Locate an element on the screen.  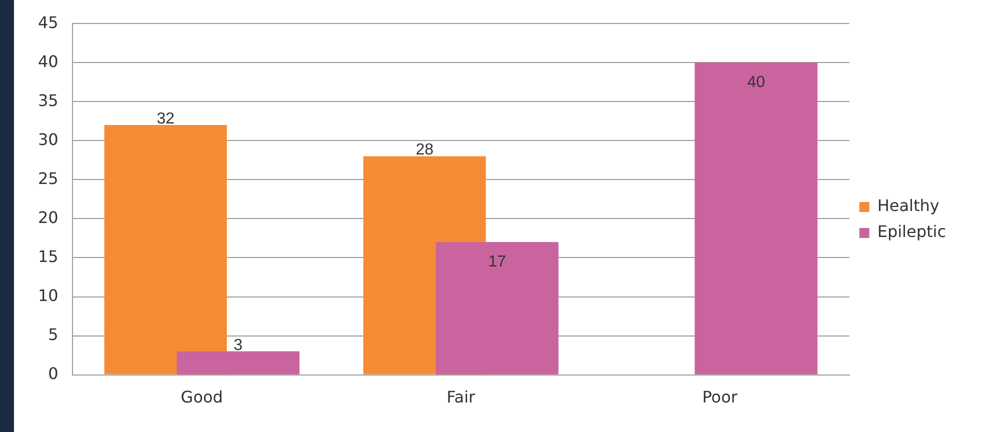
y-tick-label: 5 is located at coordinates (53, 334).